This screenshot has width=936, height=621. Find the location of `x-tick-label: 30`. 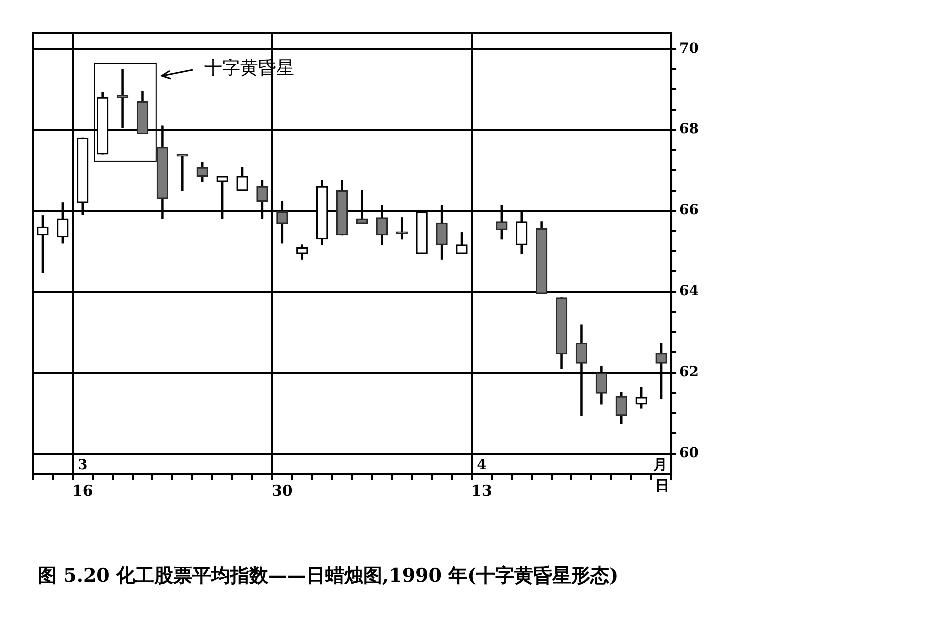

x-tick-label: 30 is located at coordinates (282, 491).